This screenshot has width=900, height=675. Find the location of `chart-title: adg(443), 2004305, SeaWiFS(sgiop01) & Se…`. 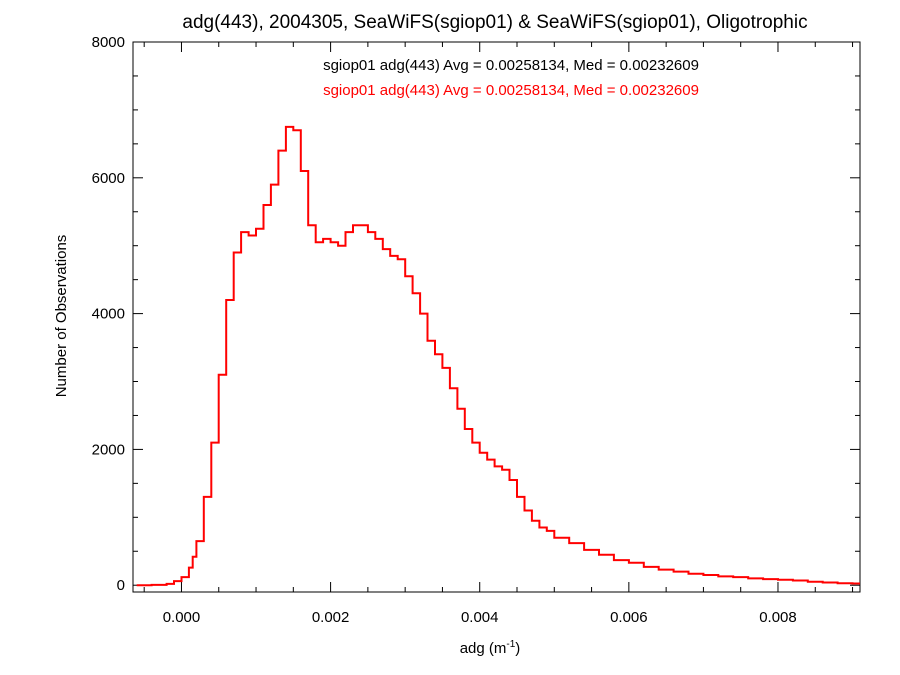

chart-title: adg(443), 2004305, SeaWiFS(sgiop01) & Se… is located at coordinates (494, 22).